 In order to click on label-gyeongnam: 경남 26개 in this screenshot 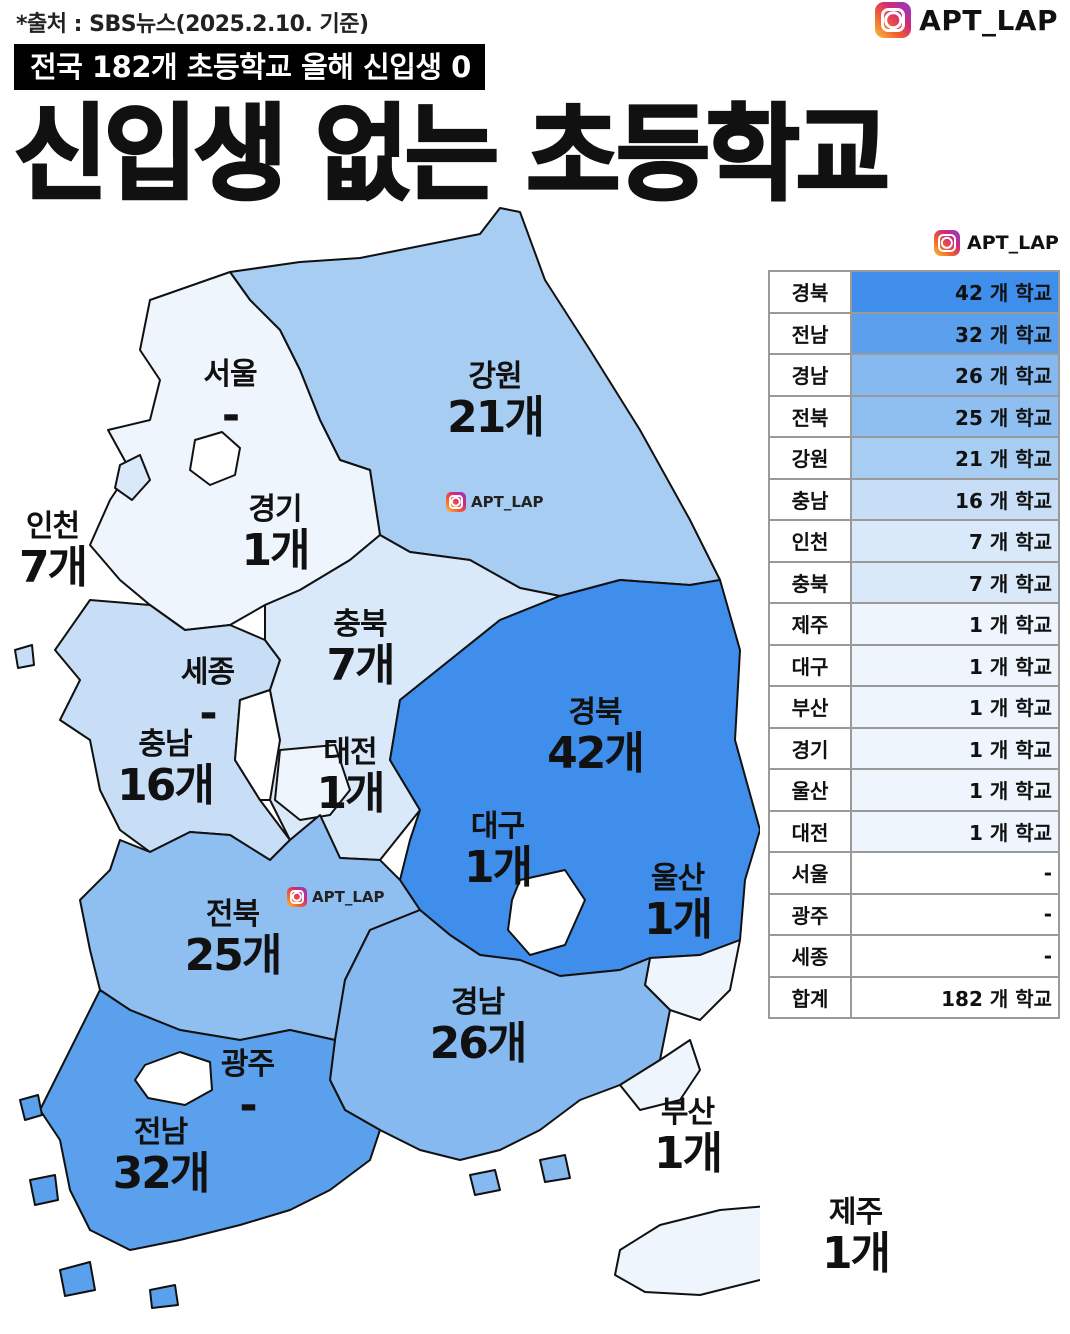, I will do `click(478, 1027)`.